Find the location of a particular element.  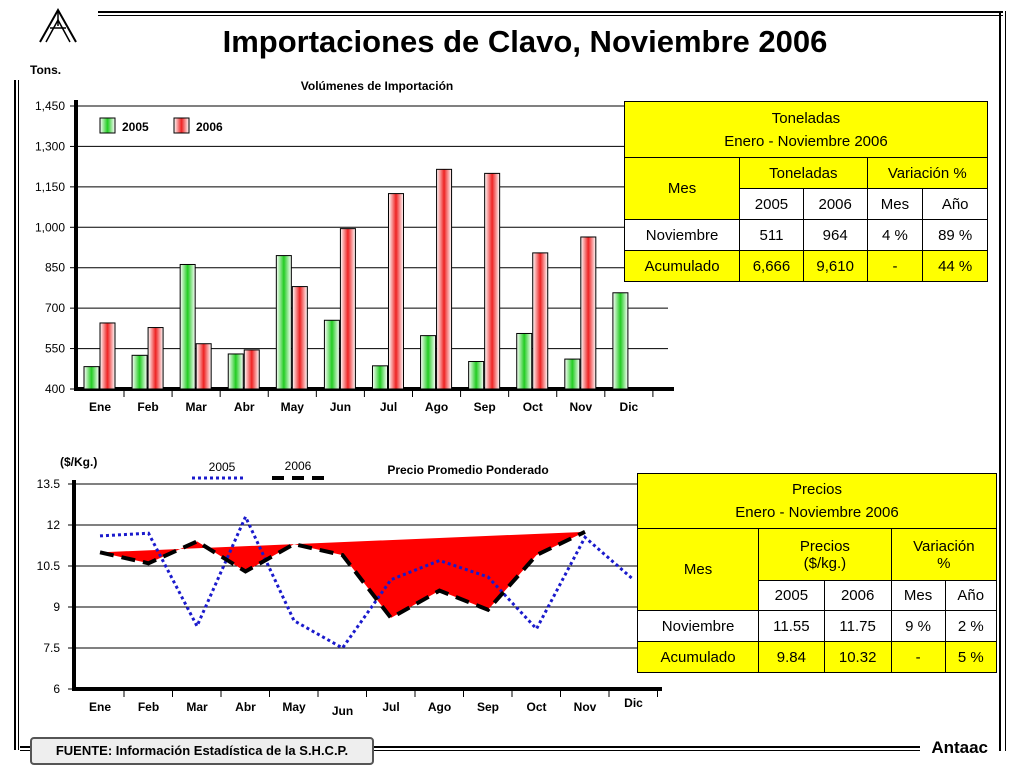

col-group-precios-line2: ($/kg.) is located at coordinates (825, 563).